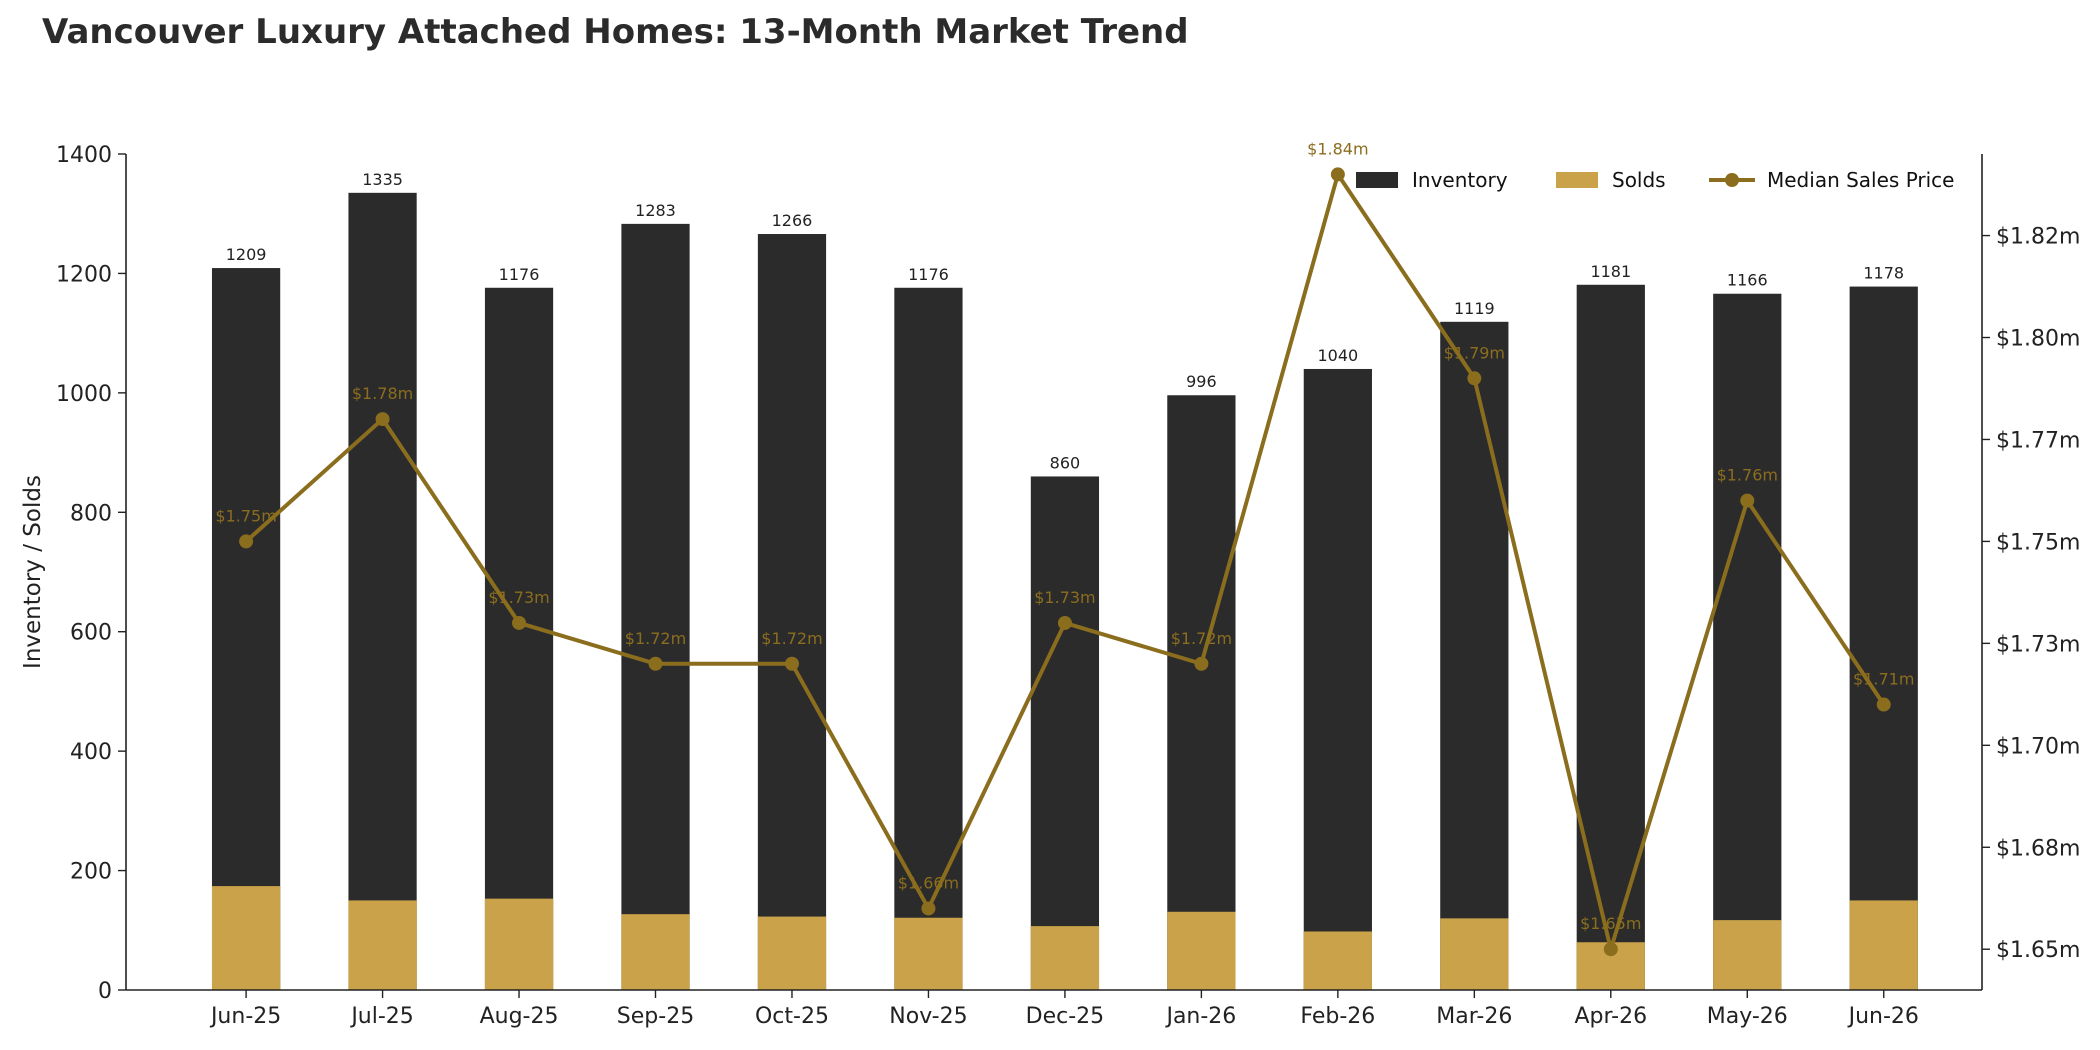 This screenshot has width=2100, height=1050. What do you see at coordinates (2038, 848) in the screenshot?
I see `y2-tick-label: $1.68m` at bounding box center [2038, 848].